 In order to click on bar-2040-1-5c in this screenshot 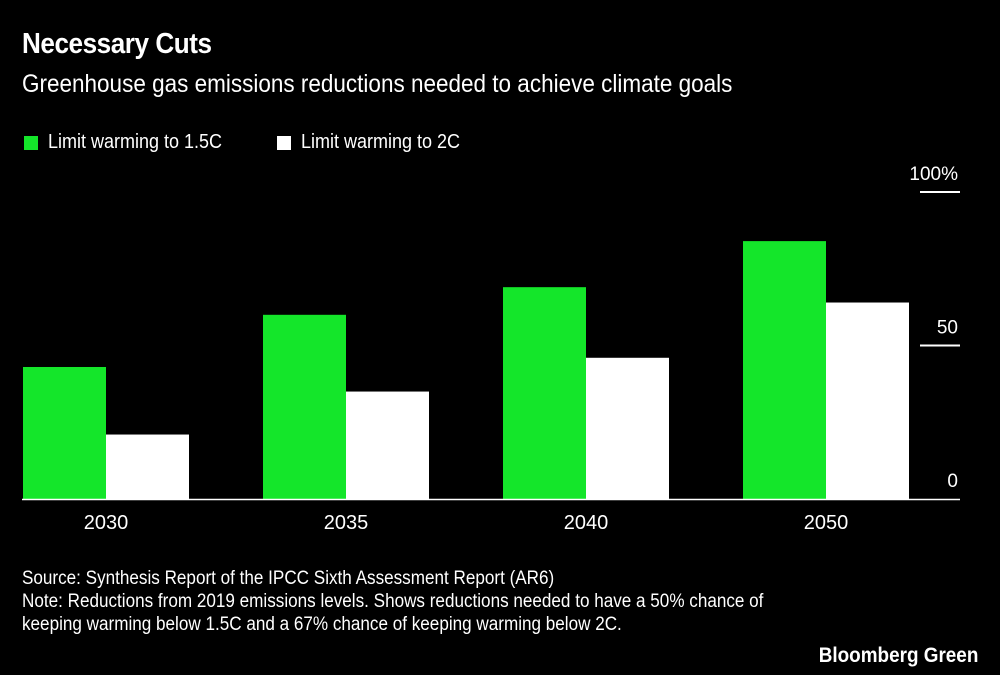, I will do `click(544, 393)`.